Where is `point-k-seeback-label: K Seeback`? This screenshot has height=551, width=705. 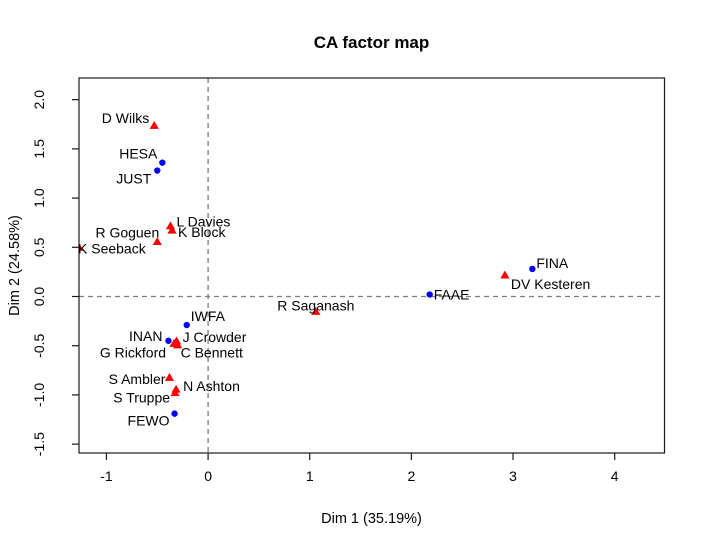 point-k-seeback-label: K Seeback is located at coordinates (112, 248).